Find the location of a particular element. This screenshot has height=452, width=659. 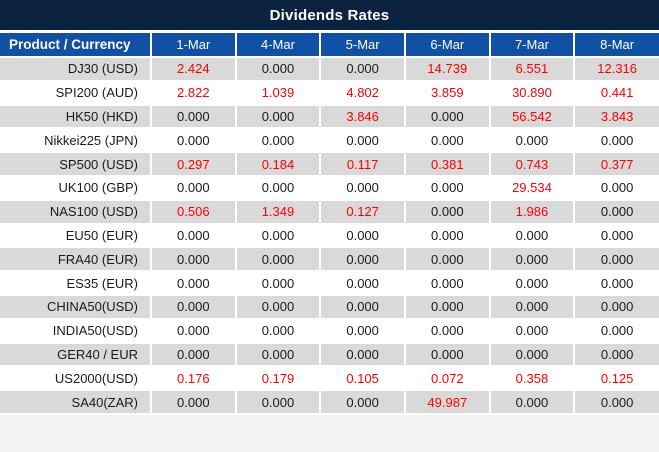

dividend-value-cell: 0.743 is located at coordinates (532, 164).